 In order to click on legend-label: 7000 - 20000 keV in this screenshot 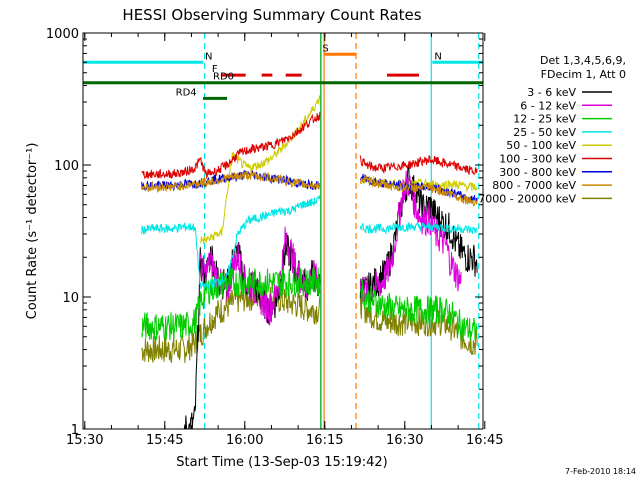, I will do `click(527, 198)`.